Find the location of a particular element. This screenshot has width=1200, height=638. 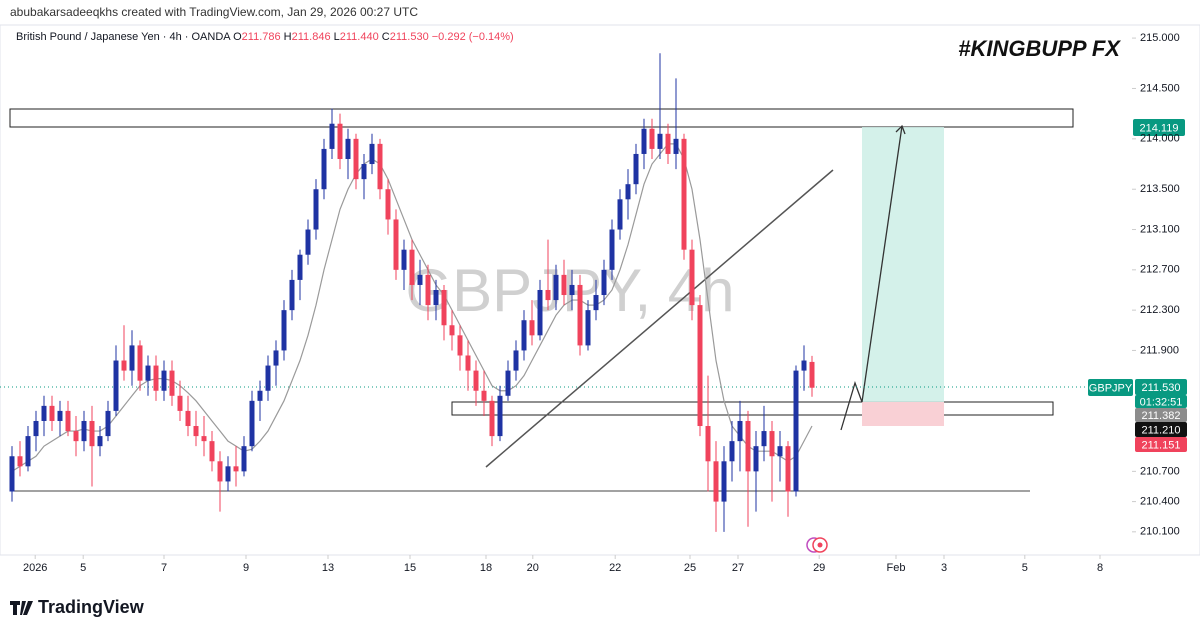

price-label: GBPJPY is located at coordinates (1111, 388).